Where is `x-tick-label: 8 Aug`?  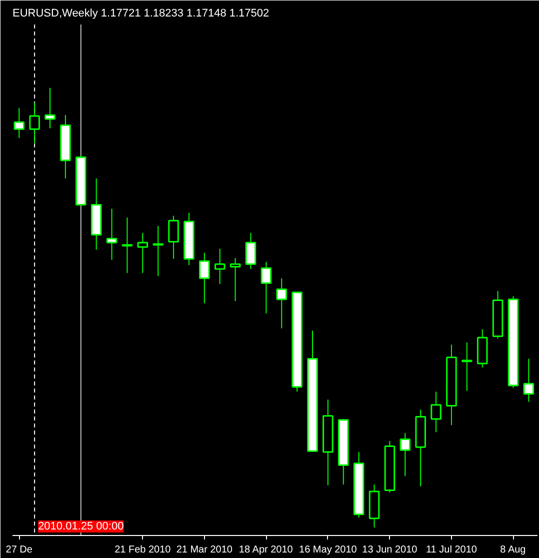 x-tick-label: 8 Aug is located at coordinates (513, 550).